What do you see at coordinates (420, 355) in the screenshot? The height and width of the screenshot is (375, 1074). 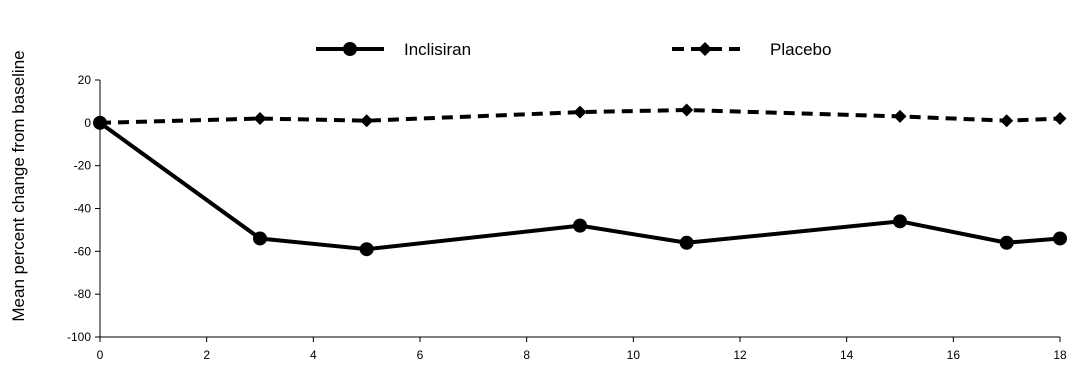 I see `x-tick-label: 6` at bounding box center [420, 355].